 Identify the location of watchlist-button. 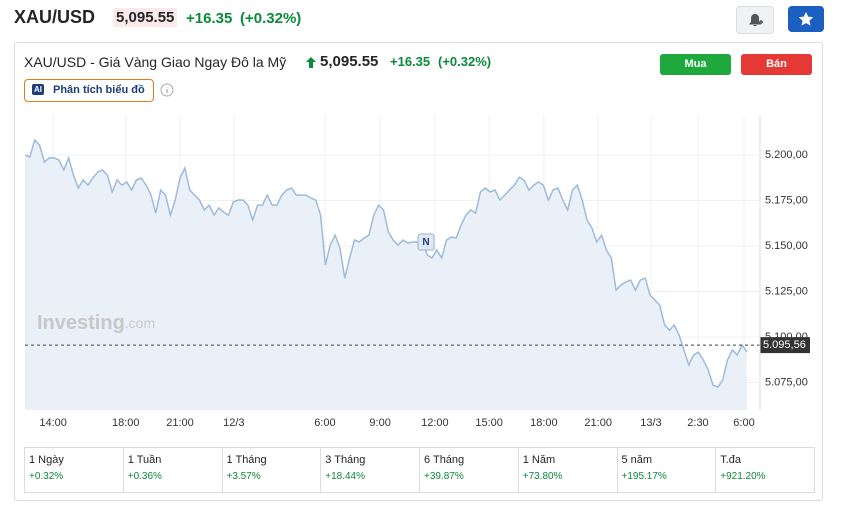
(806, 19).